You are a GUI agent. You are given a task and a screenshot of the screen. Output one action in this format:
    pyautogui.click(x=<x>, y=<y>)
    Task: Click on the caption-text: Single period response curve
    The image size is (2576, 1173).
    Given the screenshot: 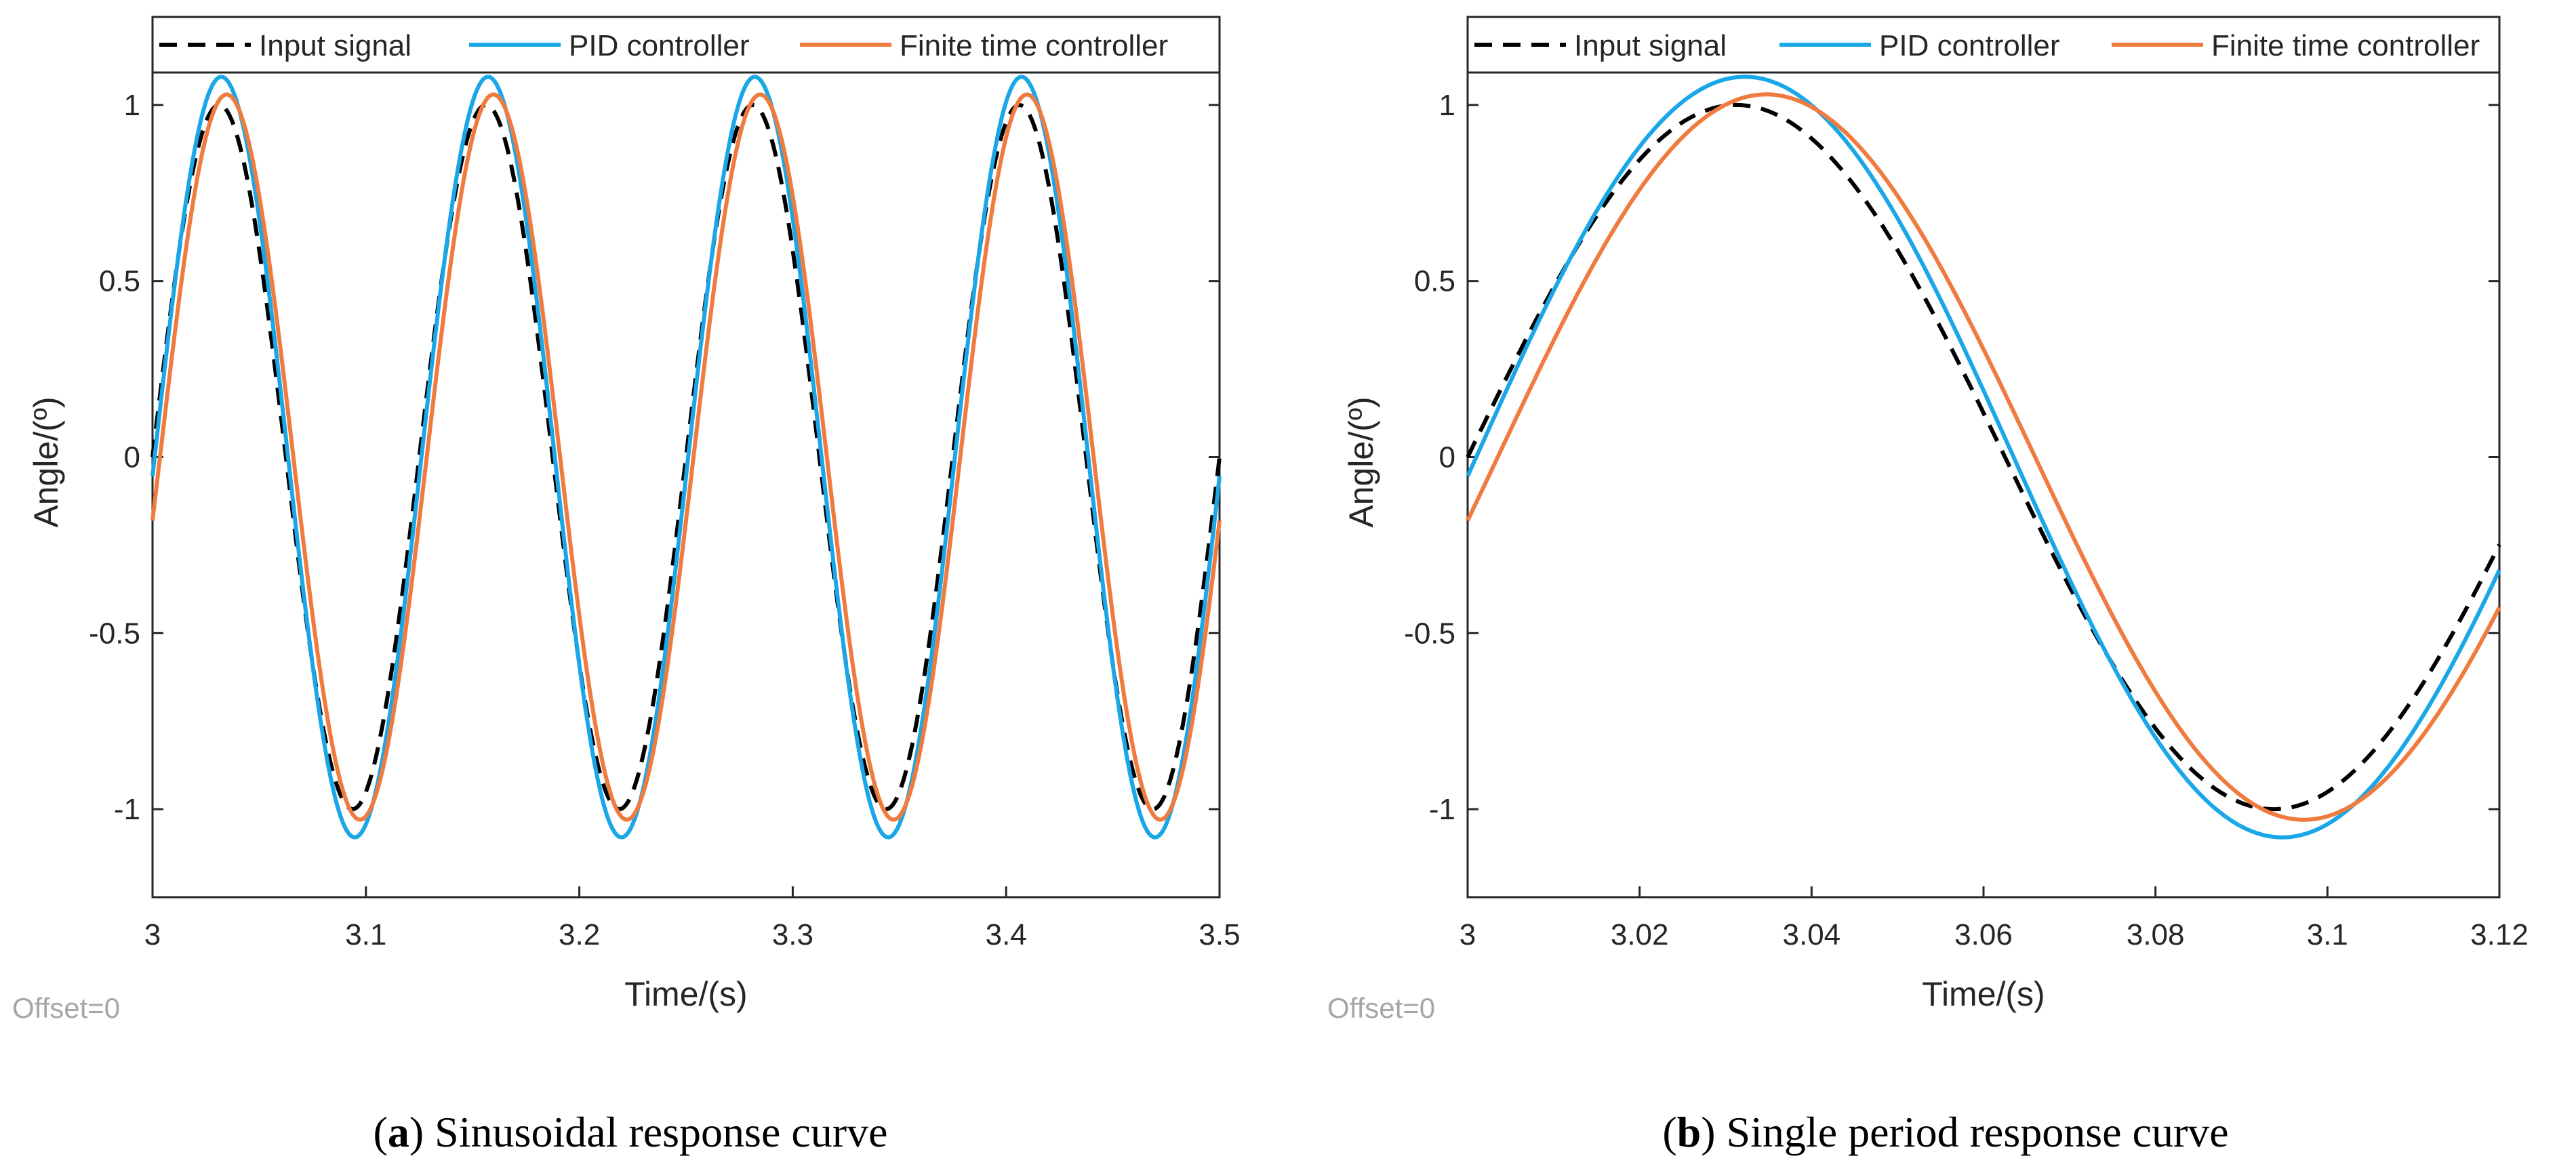 What is the action you would take?
    pyautogui.click(x=1972, y=1132)
    